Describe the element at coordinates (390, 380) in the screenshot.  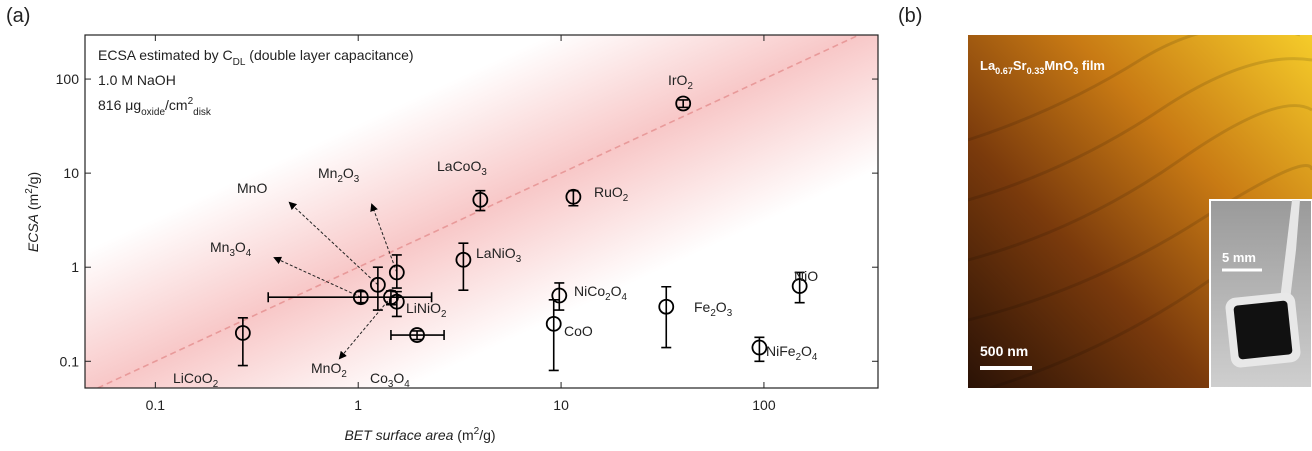
I see `point-label: Co3O4` at that location.